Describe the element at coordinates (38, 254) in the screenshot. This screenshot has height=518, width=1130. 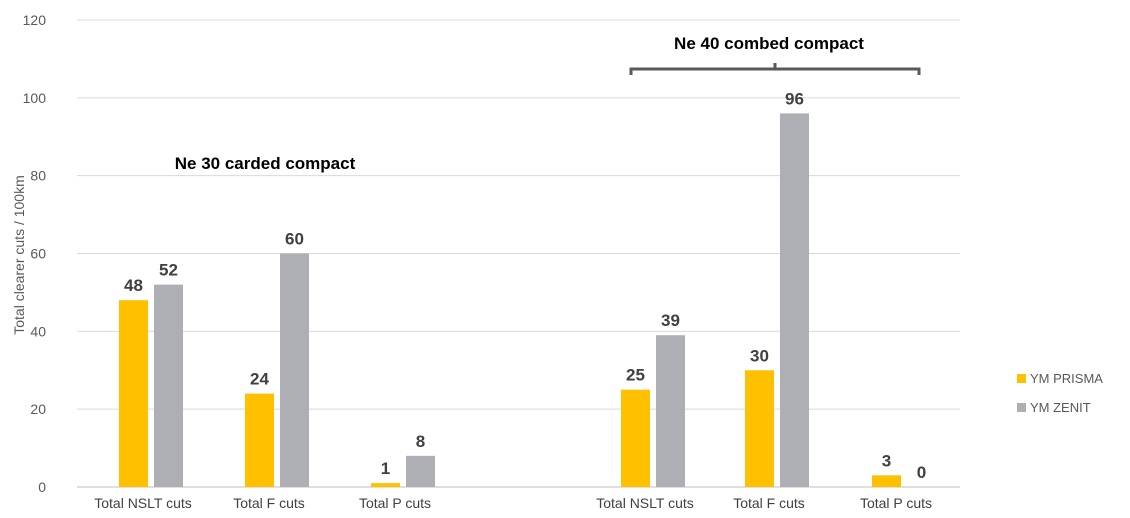
I see `y-tick-label: 60` at that location.